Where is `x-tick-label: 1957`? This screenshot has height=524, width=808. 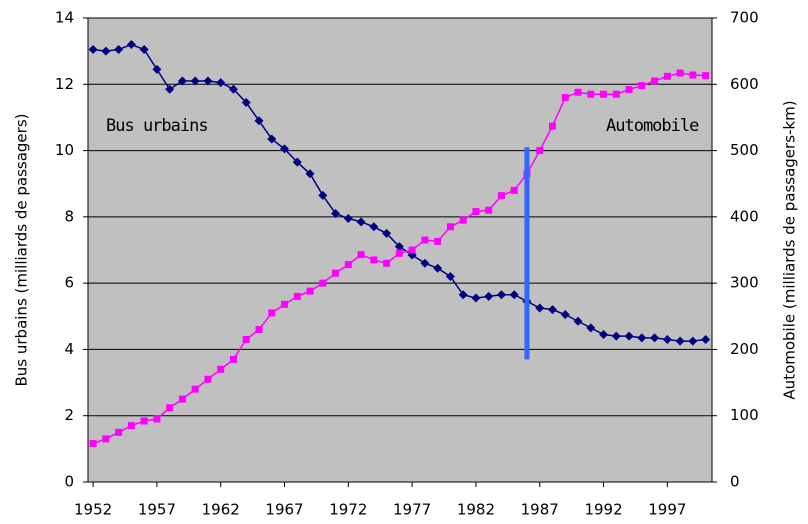 x-tick-label: 1957 is located at coordinates (157, 510).